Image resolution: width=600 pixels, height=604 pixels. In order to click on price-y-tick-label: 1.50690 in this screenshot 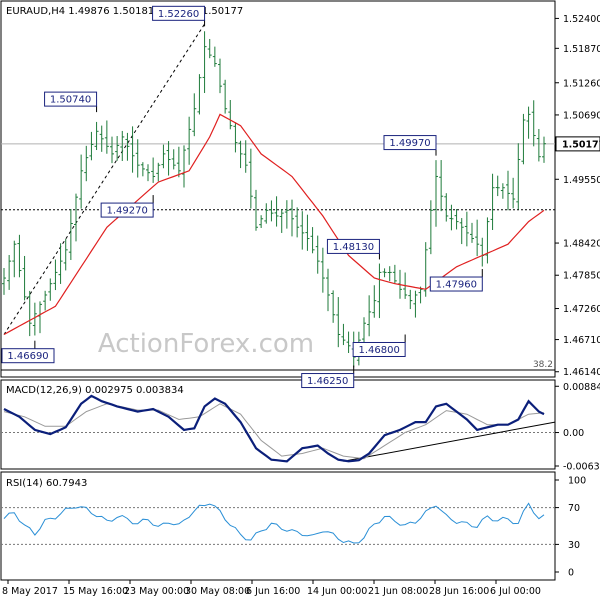, I will do `click(581, 115)`.